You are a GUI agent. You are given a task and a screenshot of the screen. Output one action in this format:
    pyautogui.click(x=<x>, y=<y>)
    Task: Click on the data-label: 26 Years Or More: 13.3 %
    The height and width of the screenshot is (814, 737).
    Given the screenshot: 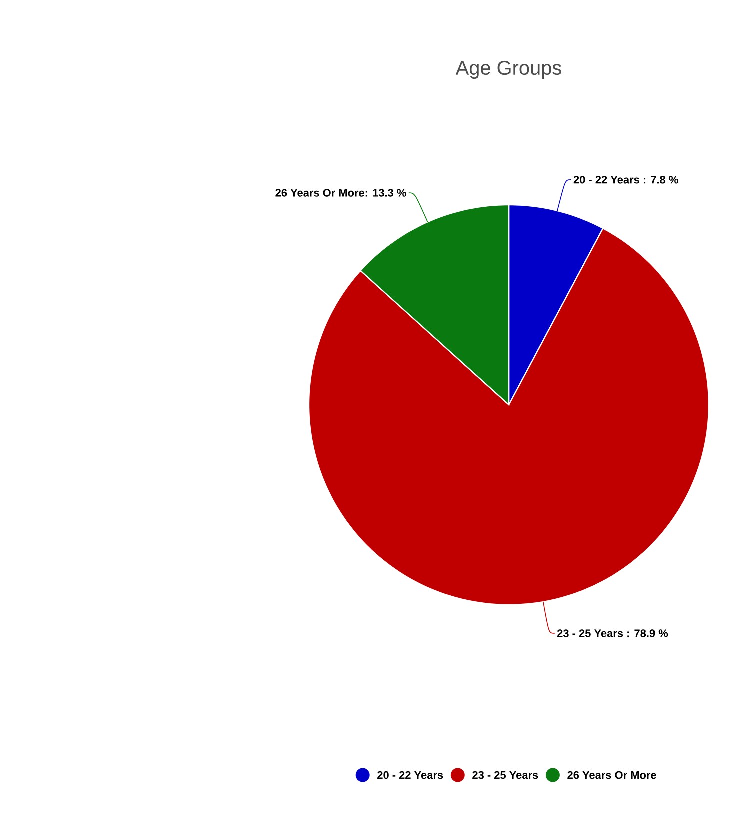 What is the action you would take?
    pyautogui.click(x=341, y=193)
    